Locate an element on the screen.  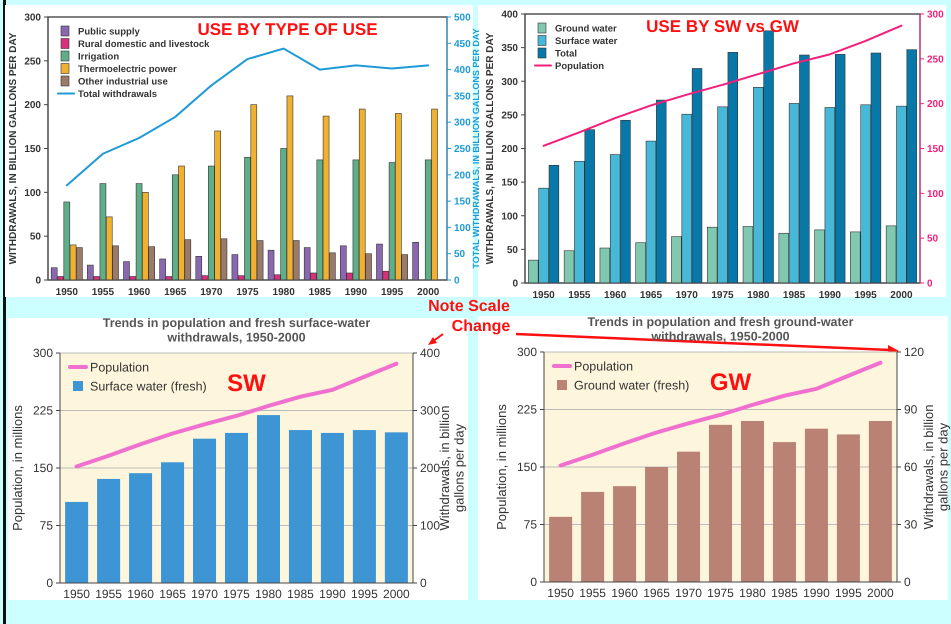
legend-label: Ground water (fresh) is located at coordinates (632, 385).